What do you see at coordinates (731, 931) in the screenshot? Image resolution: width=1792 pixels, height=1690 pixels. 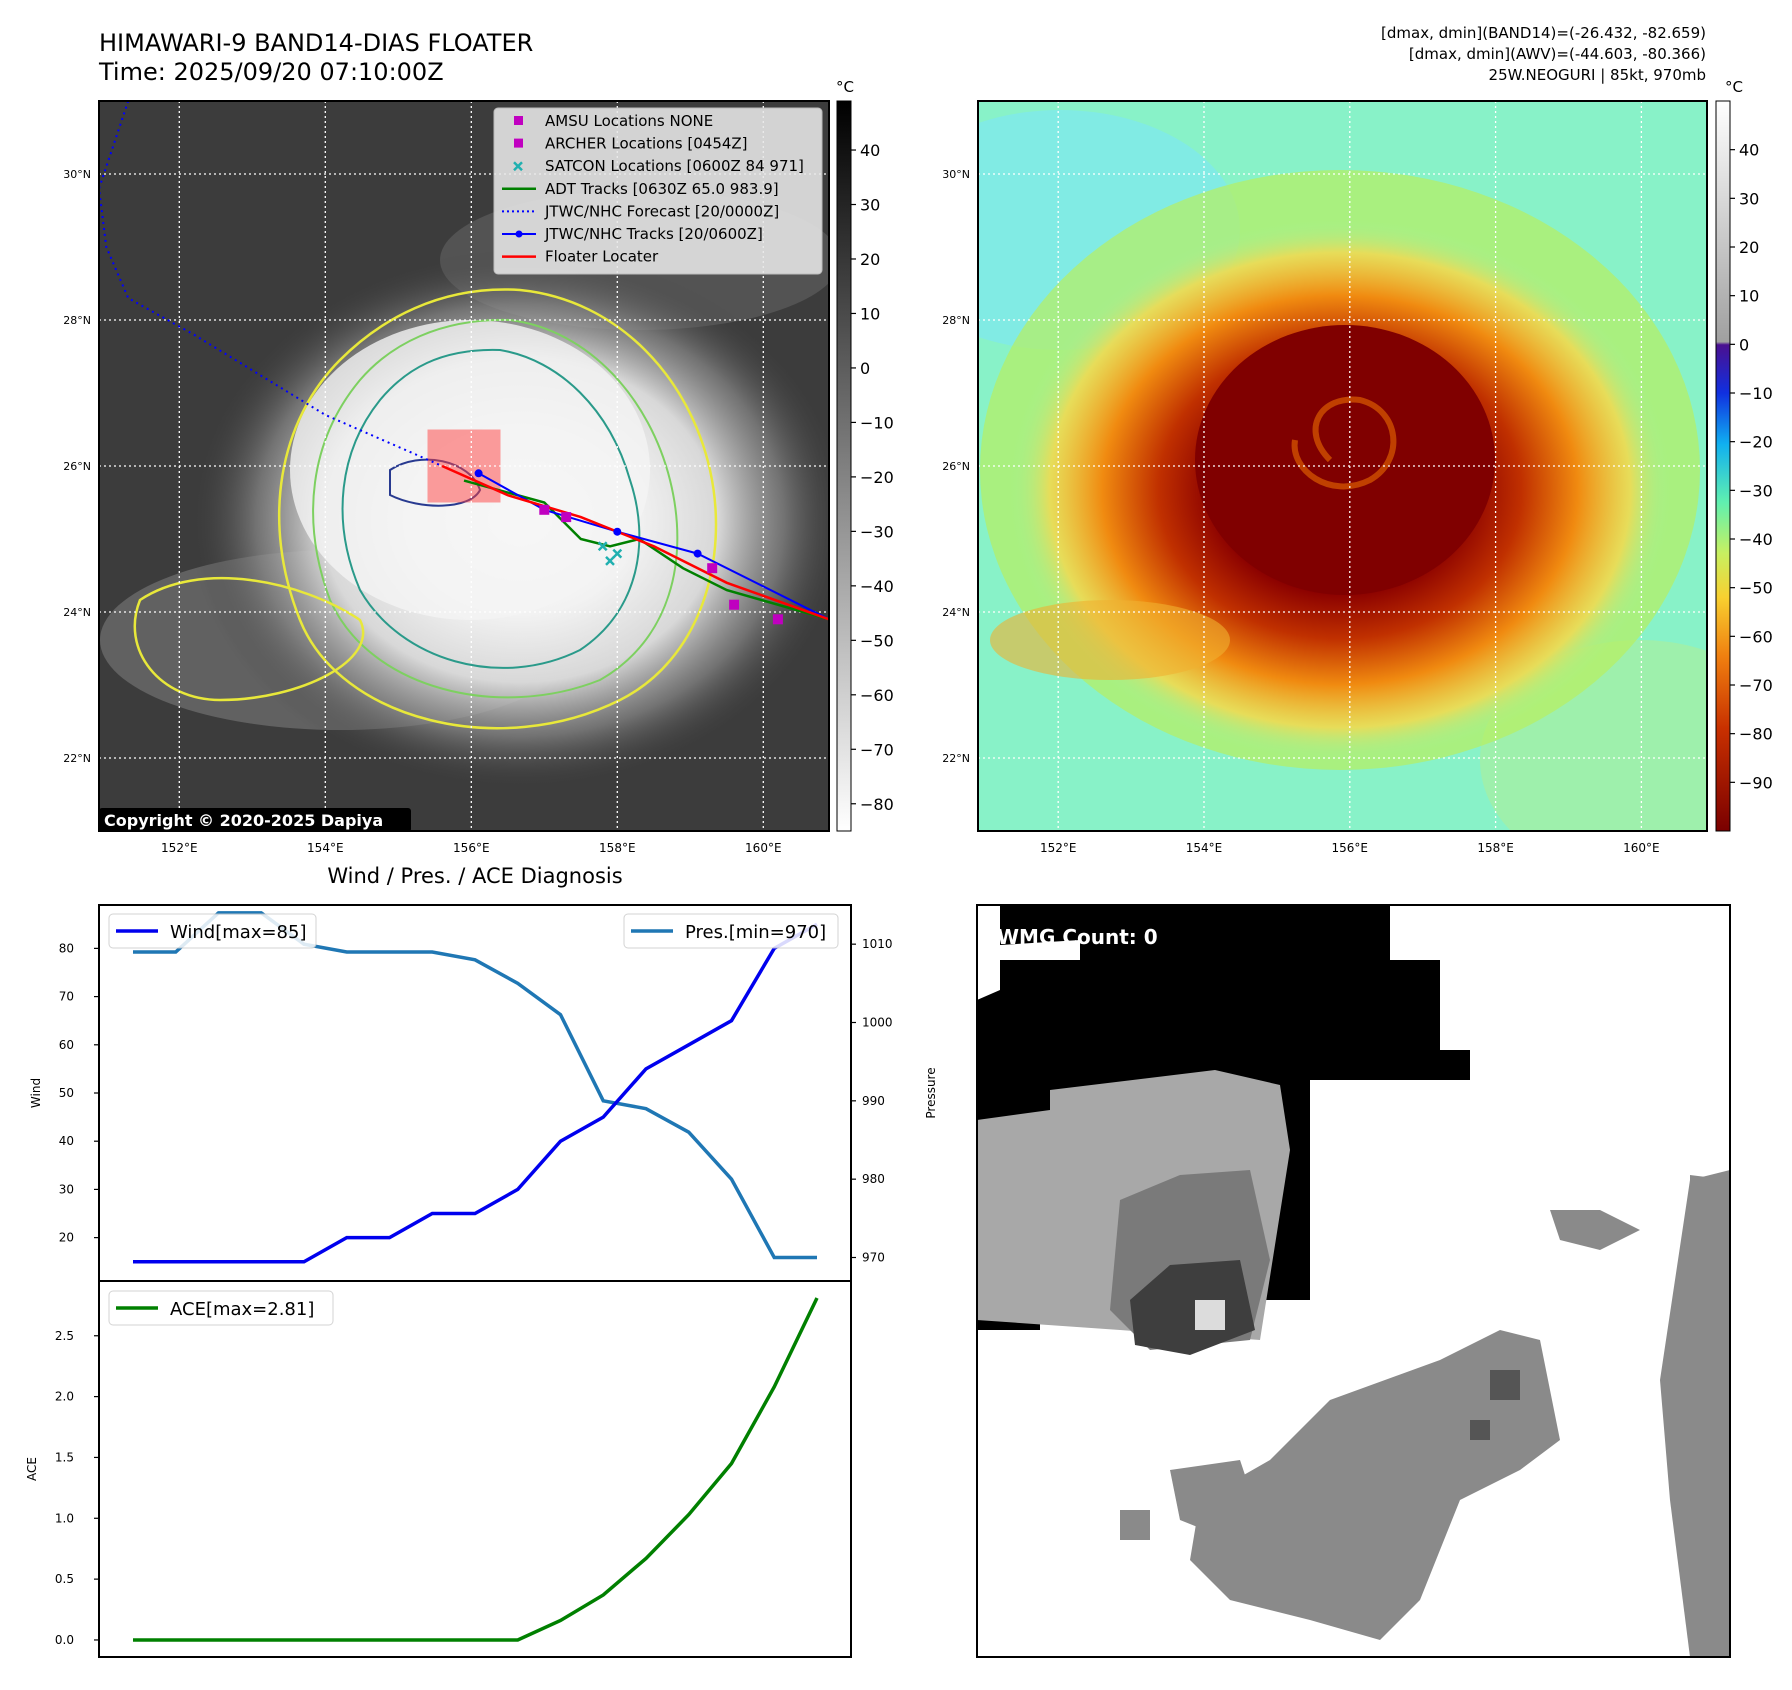 I see `pressure-legend: Pres.[min=970]` at bounding box center [731, 931].